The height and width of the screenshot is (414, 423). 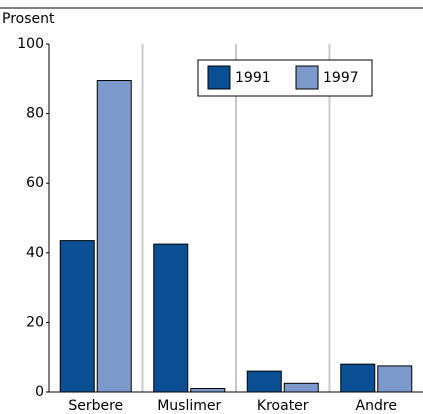 What do you see at coordinates (283, 406) in the screenshot?
I see `x-tick-label: Kroater` at bounding box center [283, 406].